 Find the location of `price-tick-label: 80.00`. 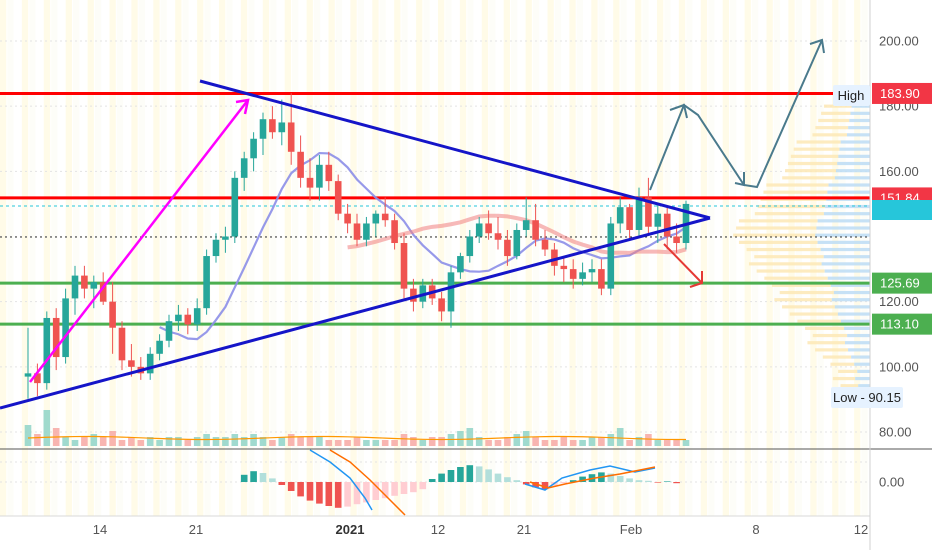

price-tick-label: 80.00 is located at coordinates (895, 432).